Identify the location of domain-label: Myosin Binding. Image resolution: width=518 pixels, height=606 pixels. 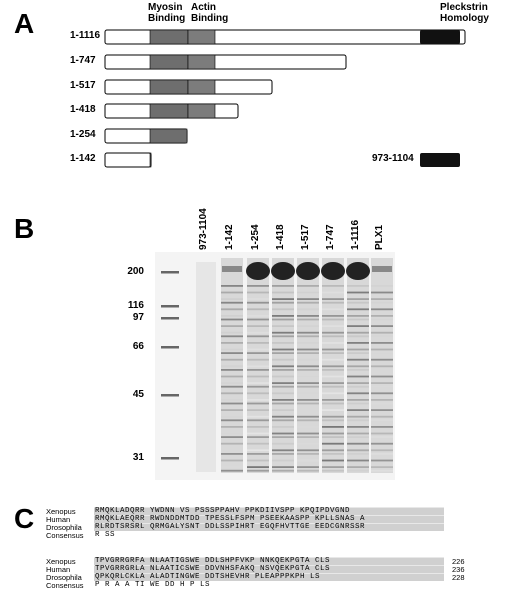
(167, 13).